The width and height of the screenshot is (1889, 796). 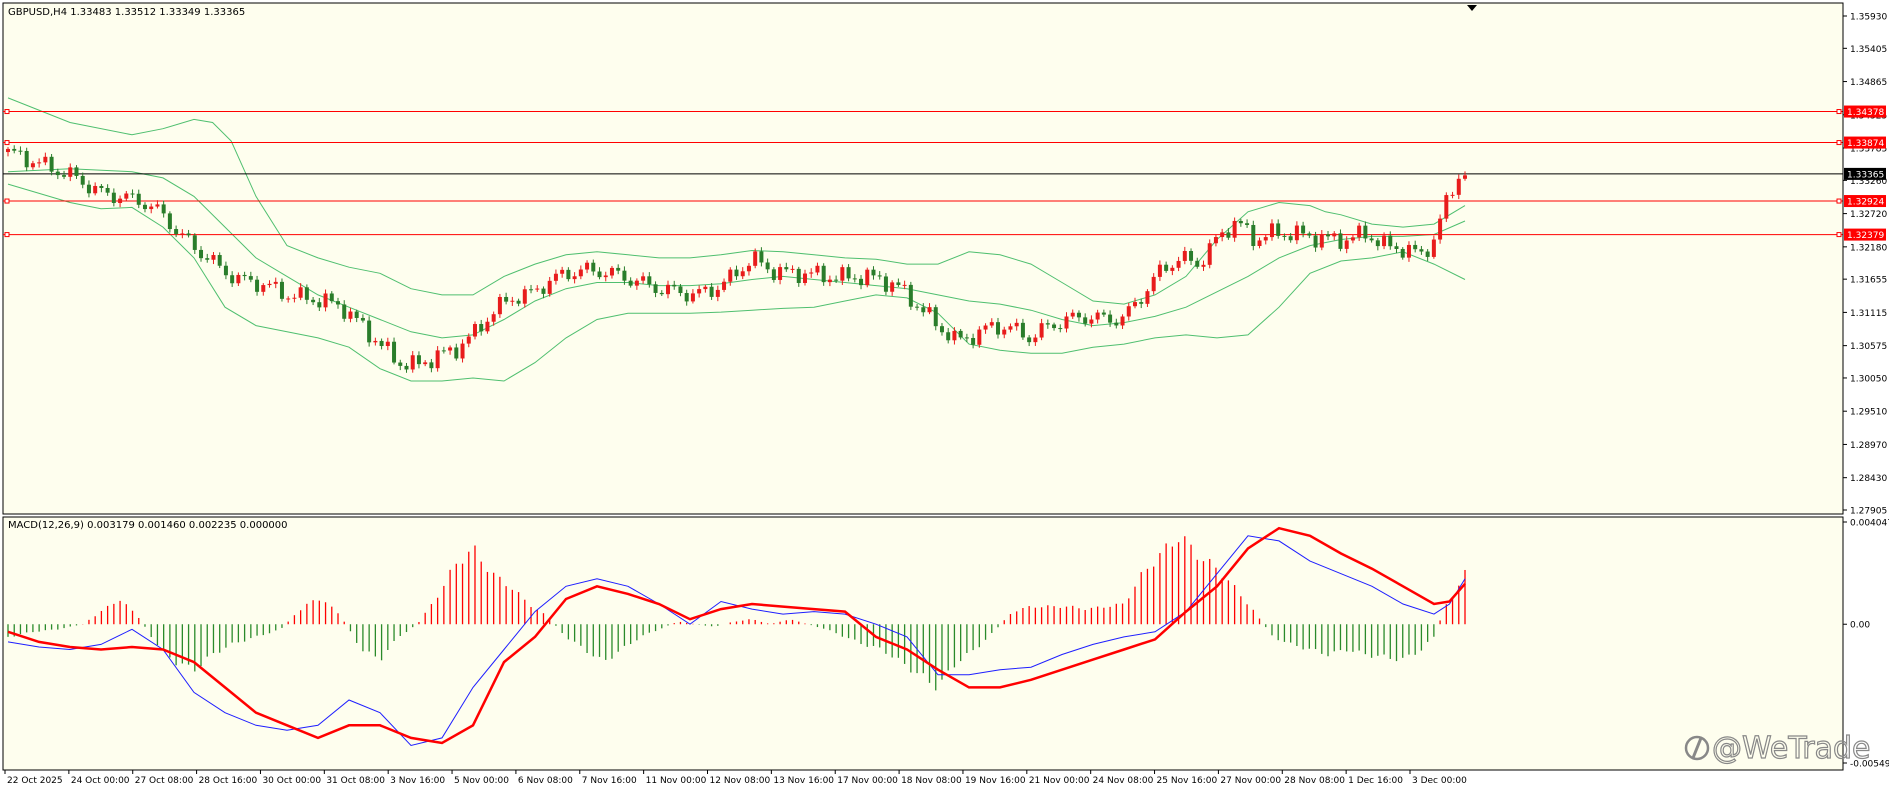 I want to click on time-tick-label: 19 Nov 16:00, so click(x=995, y=781).